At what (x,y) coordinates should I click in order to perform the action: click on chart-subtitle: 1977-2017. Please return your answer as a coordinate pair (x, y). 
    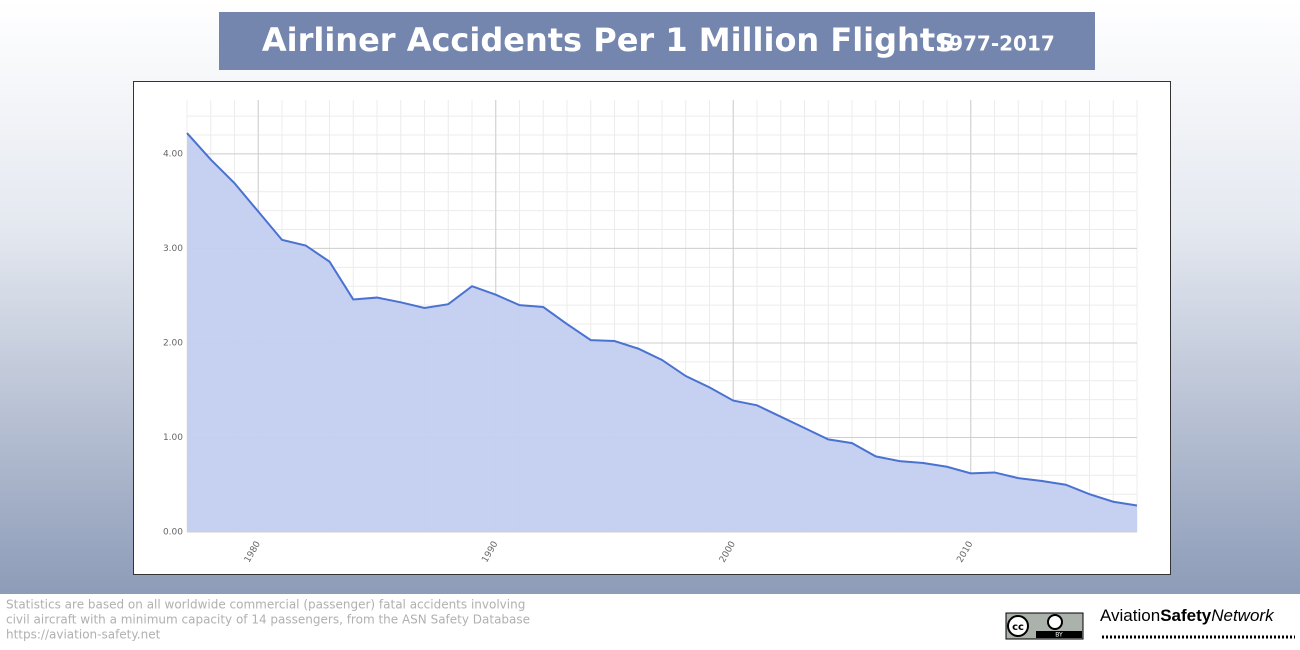
    Looking at the image, I should click on (995, 44).